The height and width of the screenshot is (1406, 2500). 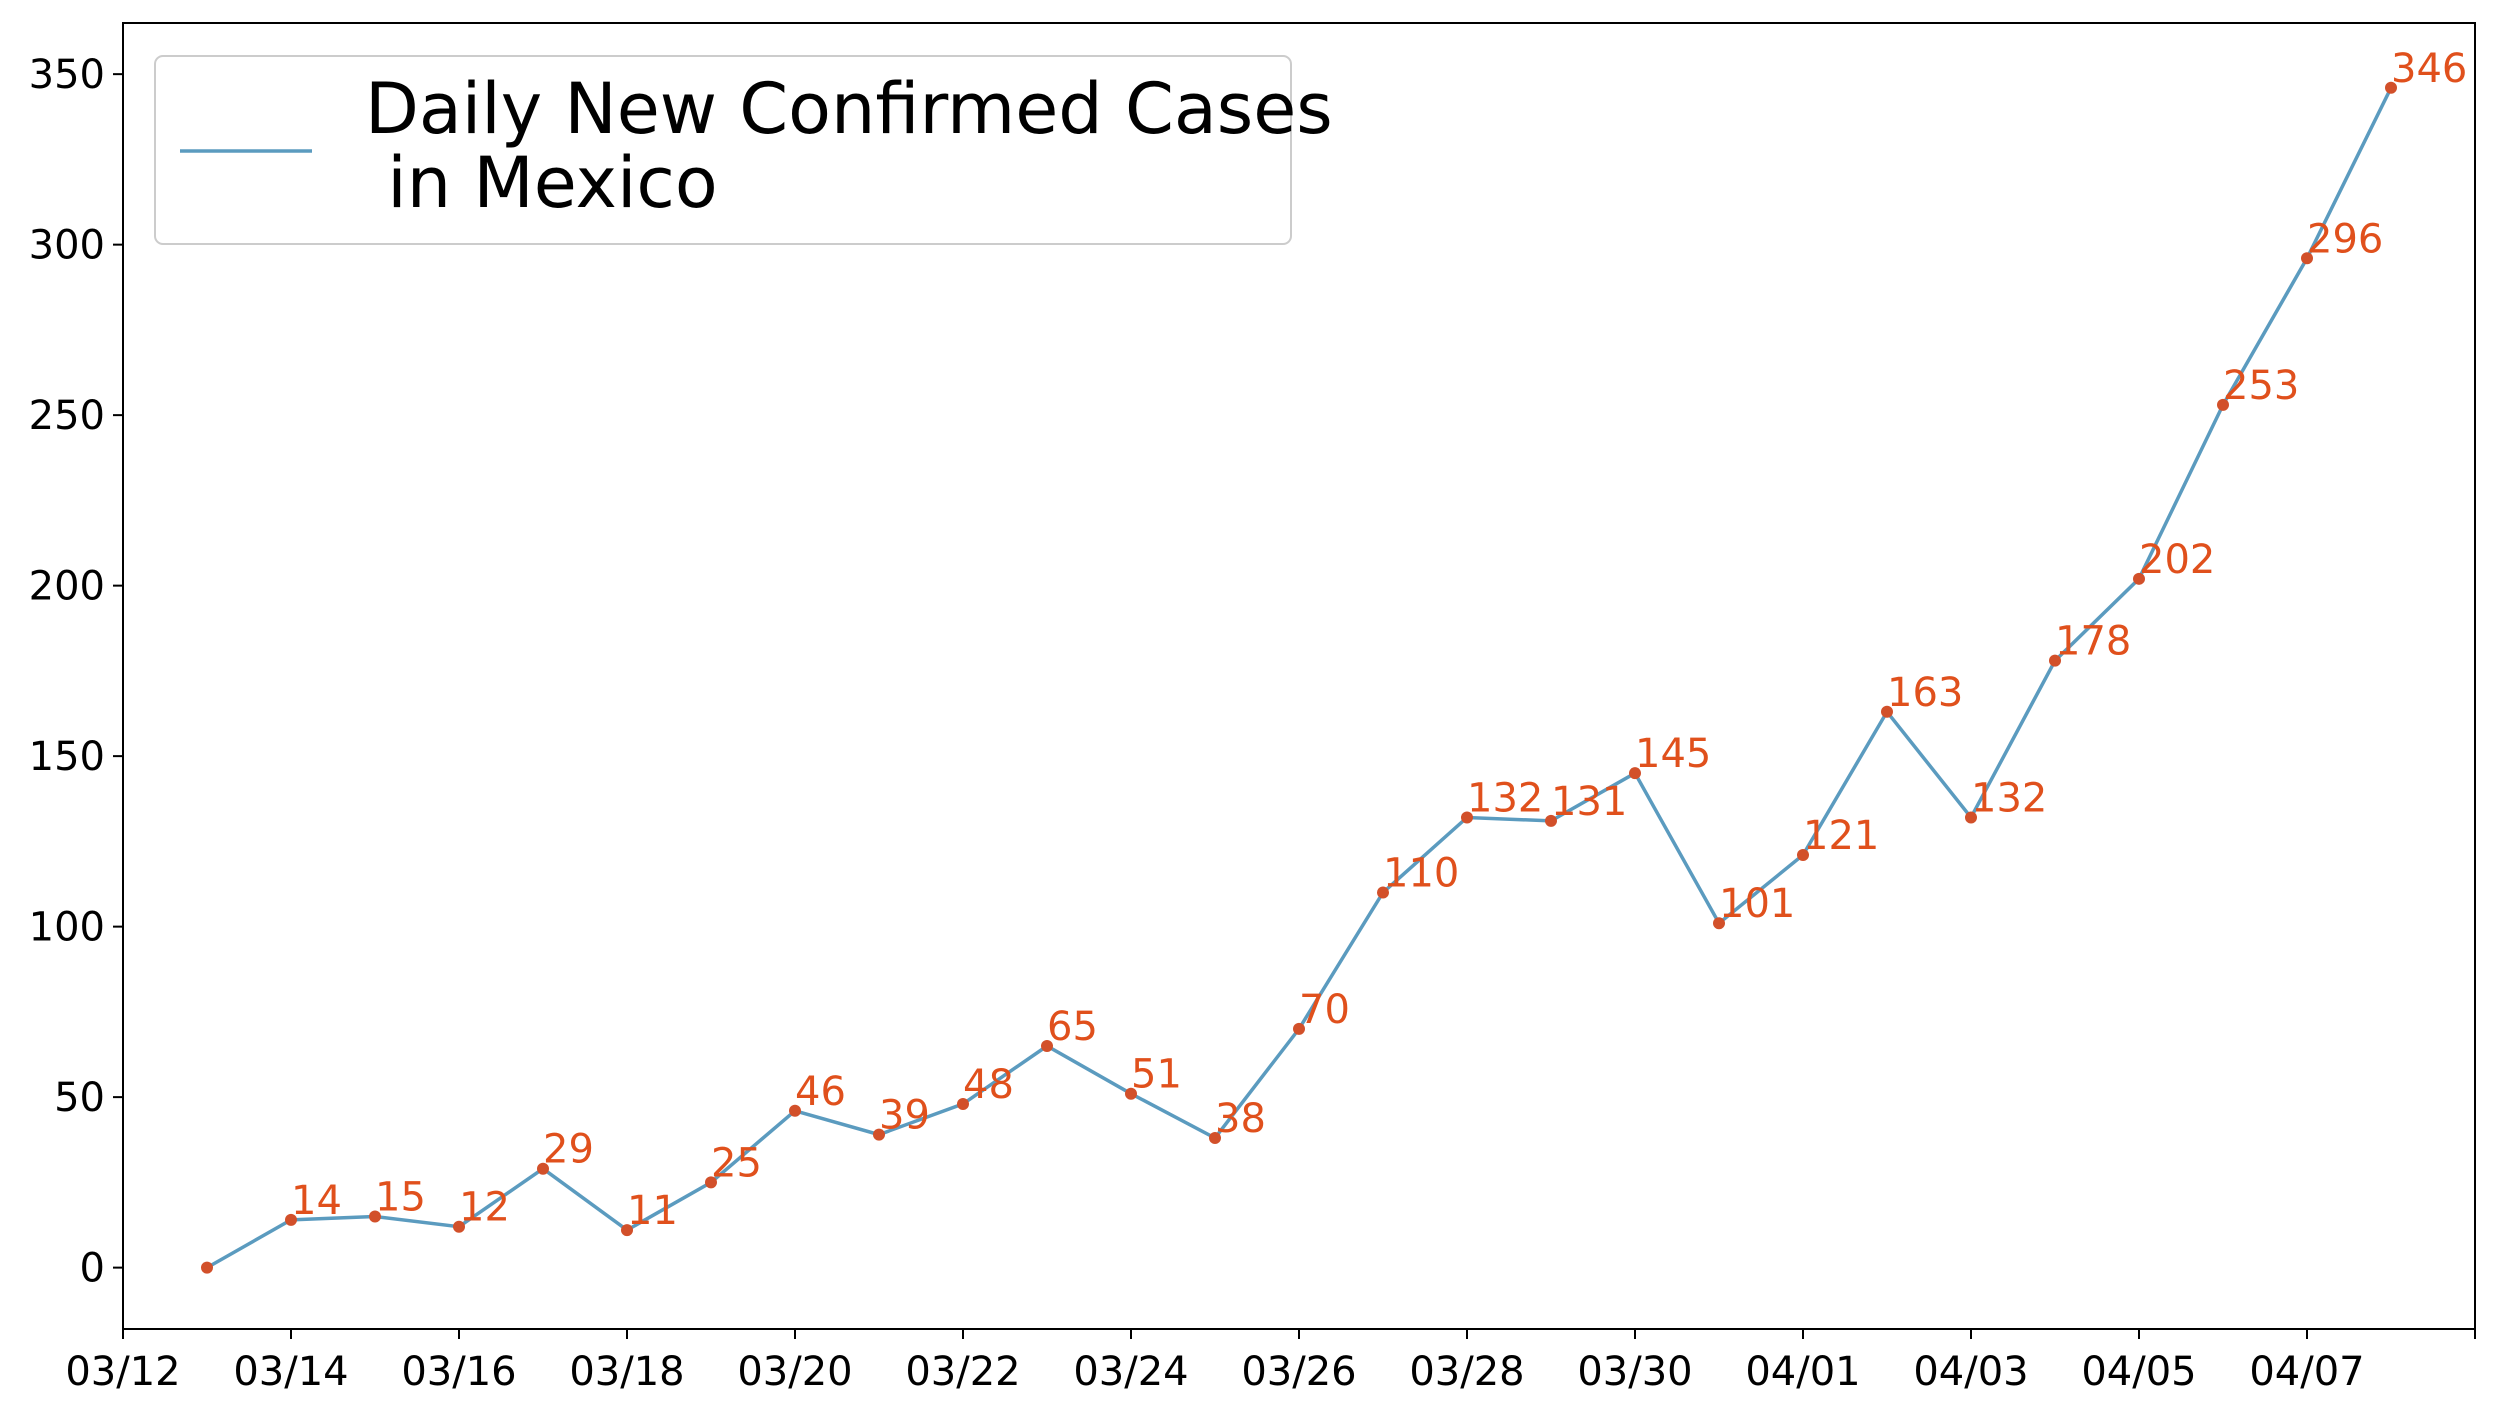 I want to click on legend-label-line: Daily New Confirmed Cases, so click(x=849, y=109).